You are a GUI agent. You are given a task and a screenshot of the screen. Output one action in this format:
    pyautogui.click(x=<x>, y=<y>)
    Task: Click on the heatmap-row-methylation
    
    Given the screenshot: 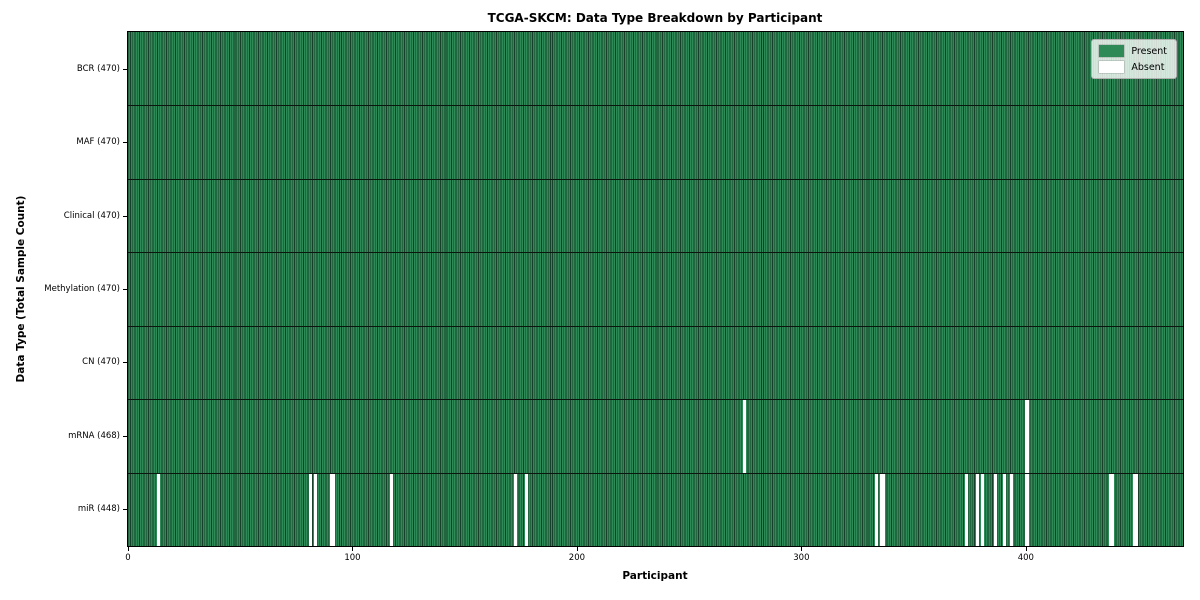 What is the action you would take?
    pyautogui.click(x=655, y=289)
    